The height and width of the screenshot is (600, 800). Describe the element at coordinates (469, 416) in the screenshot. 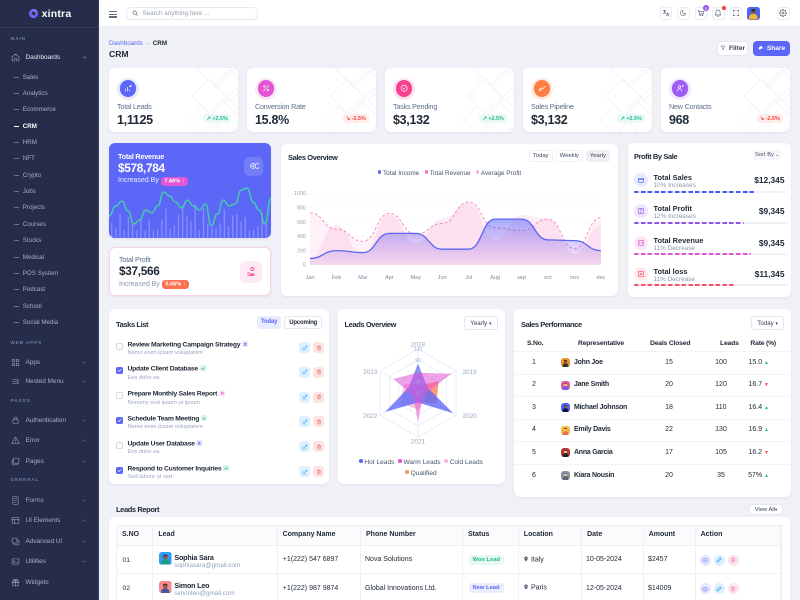

I see `svg-text: 2020` at that location.